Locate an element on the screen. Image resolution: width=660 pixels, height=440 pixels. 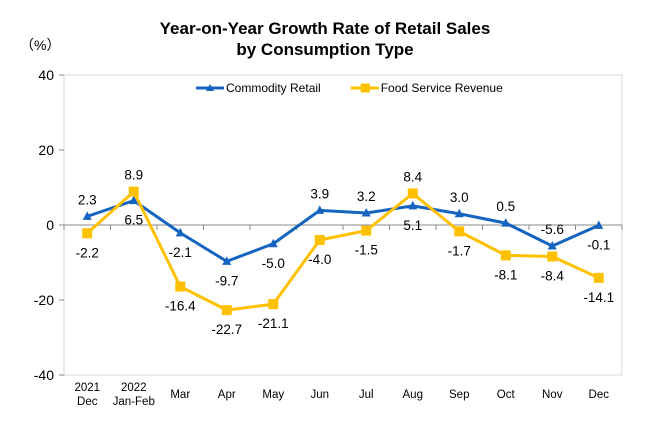
y-tick-label: 0 is located at coordinates (50, 225).